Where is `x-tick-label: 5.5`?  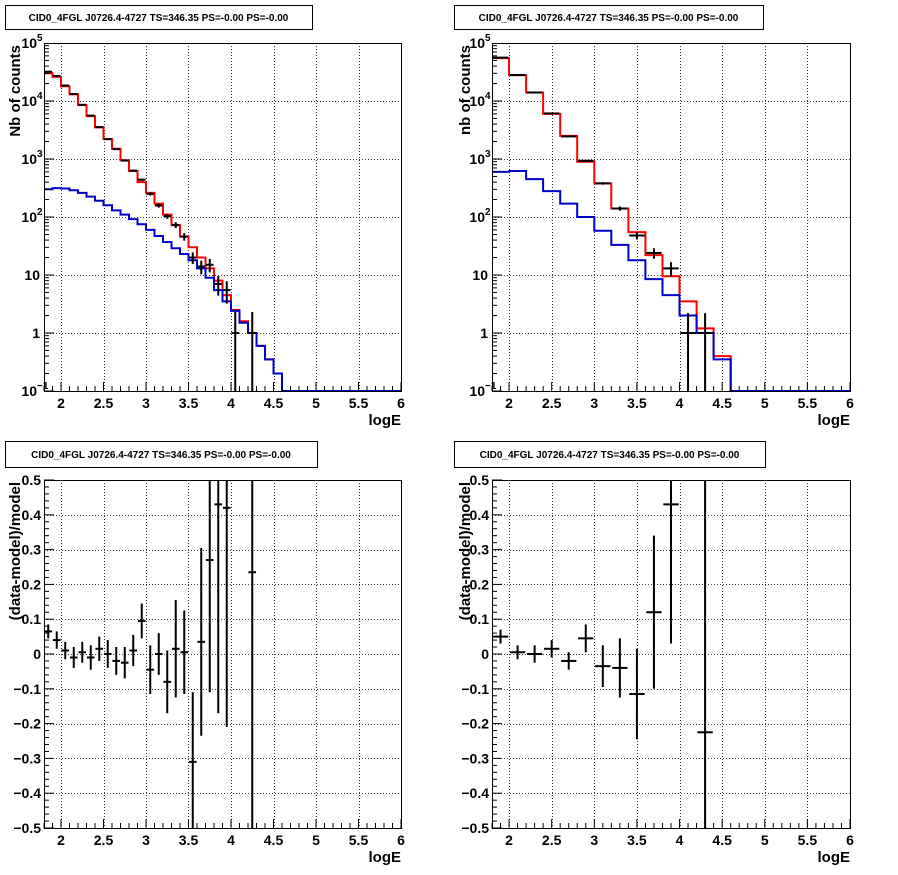 x-tick-label: 5.5 is located at coordinates (359, 840).